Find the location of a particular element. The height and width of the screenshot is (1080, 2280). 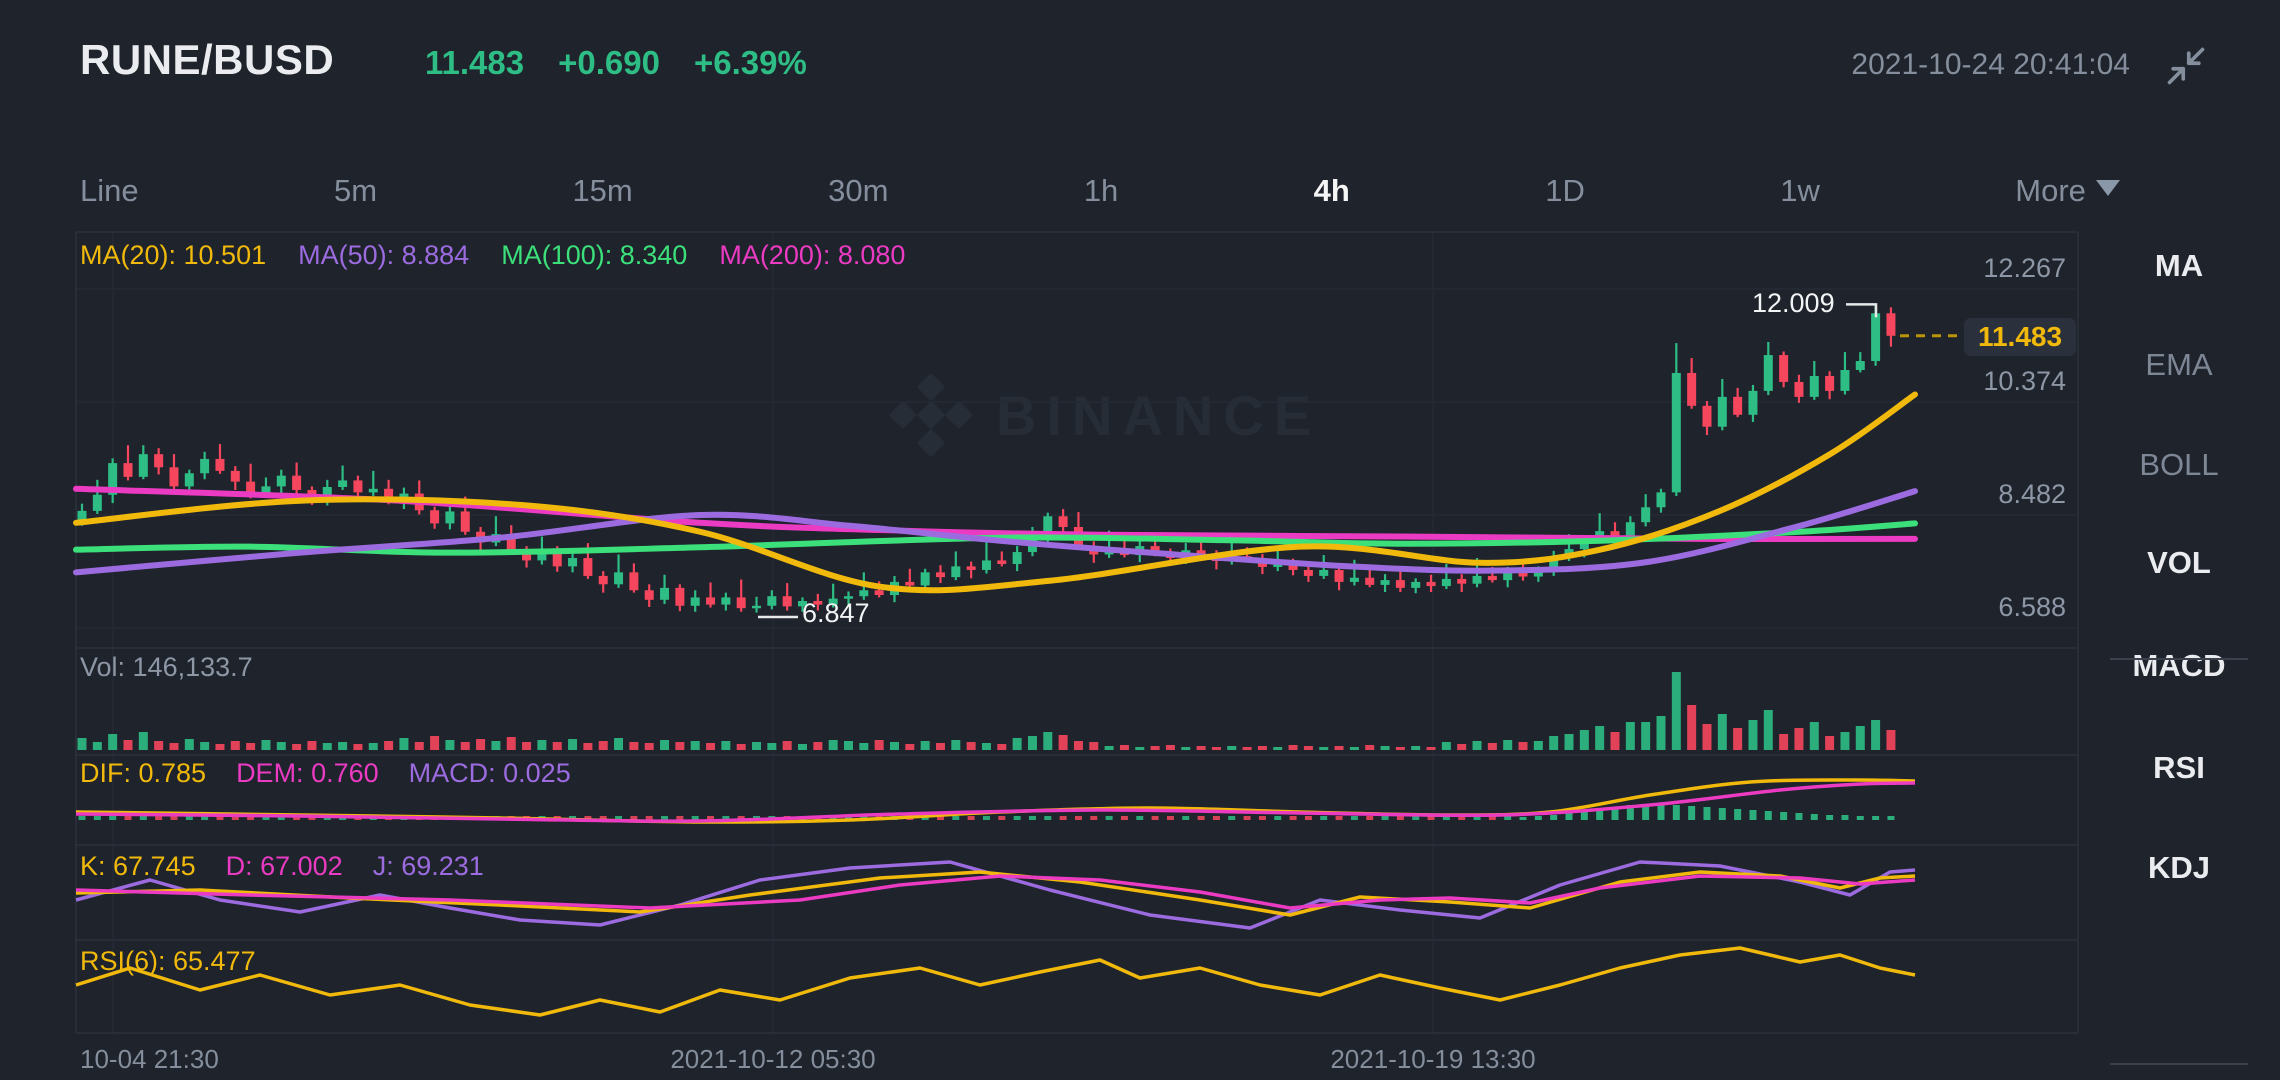

kdj-panel-graphics is located at coordinates (995, 895).